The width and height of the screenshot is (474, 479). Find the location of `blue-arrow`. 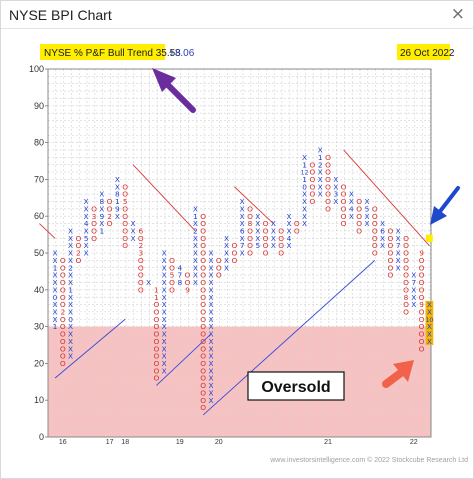

blue-arrow is located at coordinates (445, 205).